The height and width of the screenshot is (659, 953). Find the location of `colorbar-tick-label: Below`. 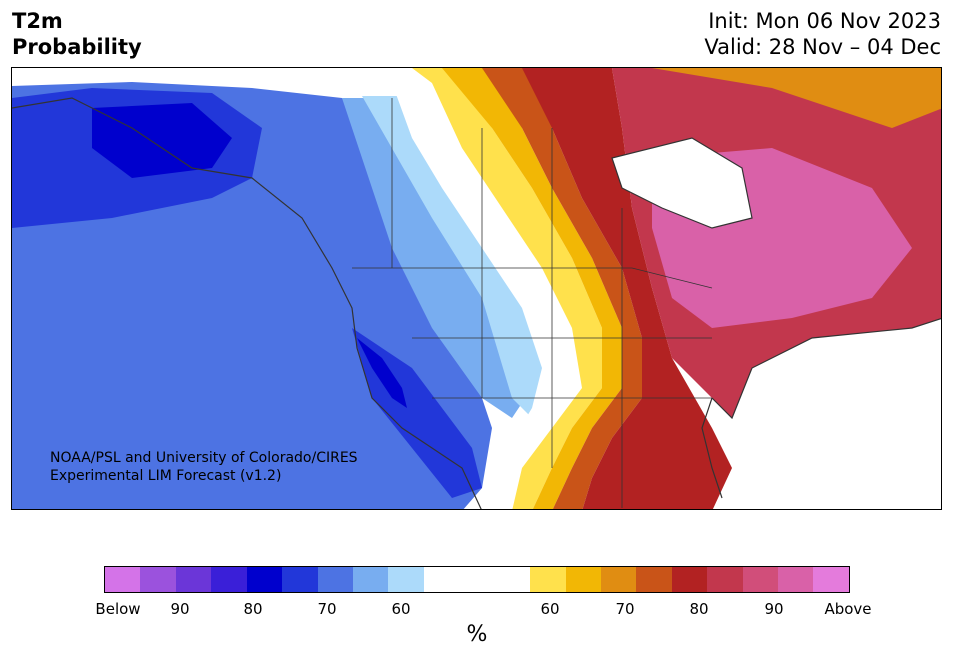

colorbar-tick-label: Below is located at coordinates (118, 609).